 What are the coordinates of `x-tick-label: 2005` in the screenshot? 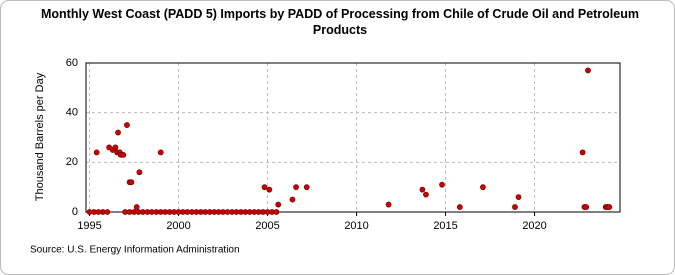 It's located at (267, 226).